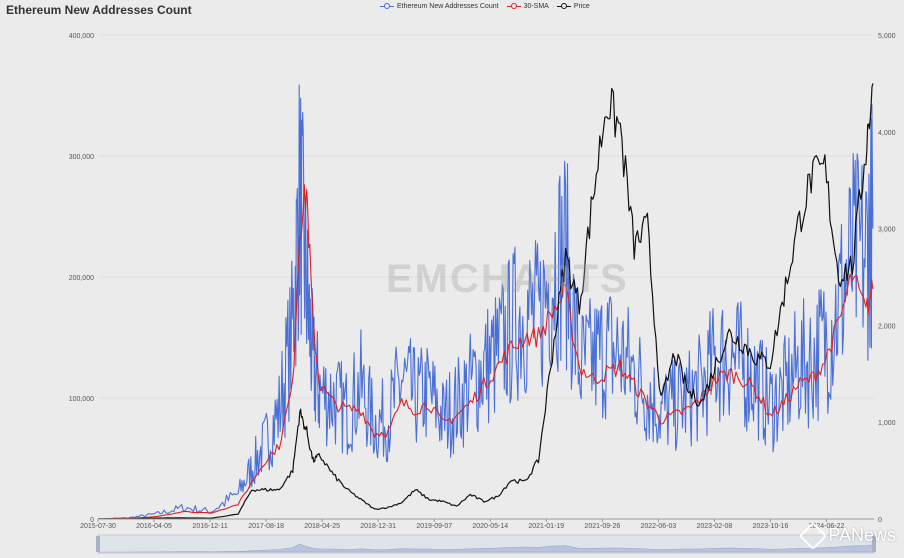  What do you see at coordinates (862, 535) in the screenshot?
I see `brand-text: PANews` at bounding box center [862, 535].